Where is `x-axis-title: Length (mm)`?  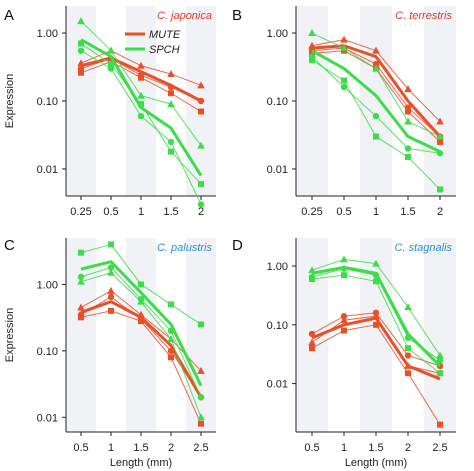 x-axis-title: Length (mm) is located at coordinates (376, 463).